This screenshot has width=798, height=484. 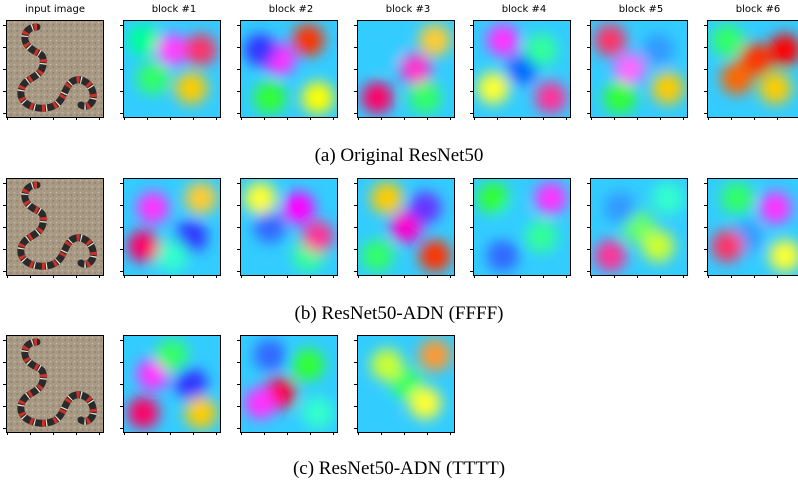 What do you see at coordinates (524, 9) in the screenshot?
I see `header-block-4: block #4` at bounding box center [524, 9].